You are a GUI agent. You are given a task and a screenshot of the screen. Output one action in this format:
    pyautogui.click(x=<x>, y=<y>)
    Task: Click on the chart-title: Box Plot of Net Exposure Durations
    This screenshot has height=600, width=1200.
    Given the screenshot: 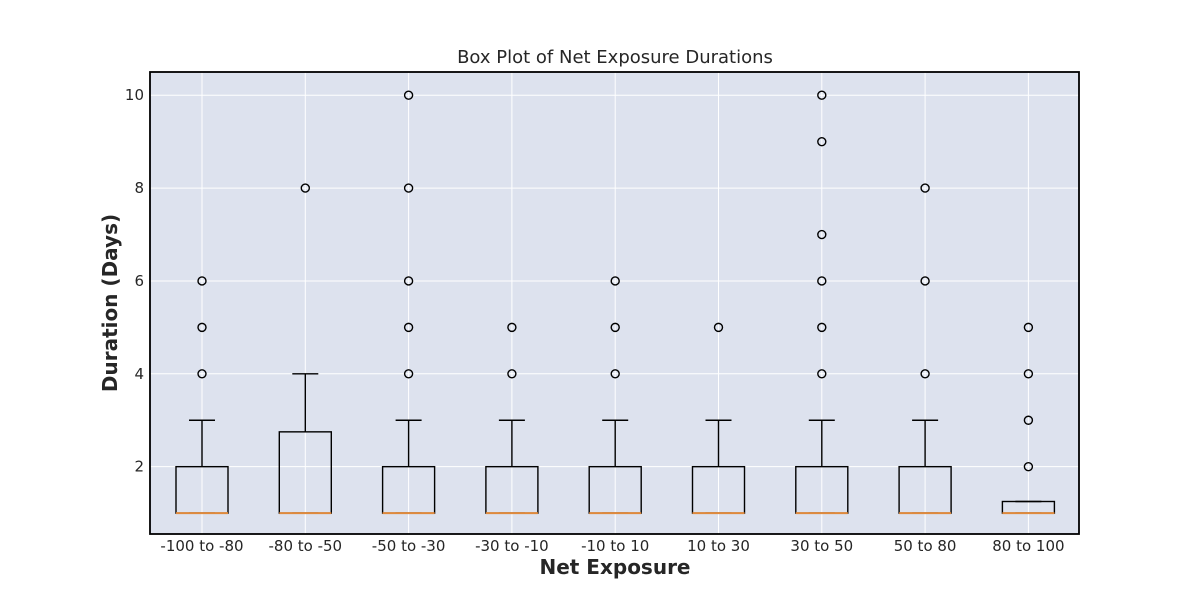 What is the action you would take?
    pyautogui.click(x=615, y=57)
    